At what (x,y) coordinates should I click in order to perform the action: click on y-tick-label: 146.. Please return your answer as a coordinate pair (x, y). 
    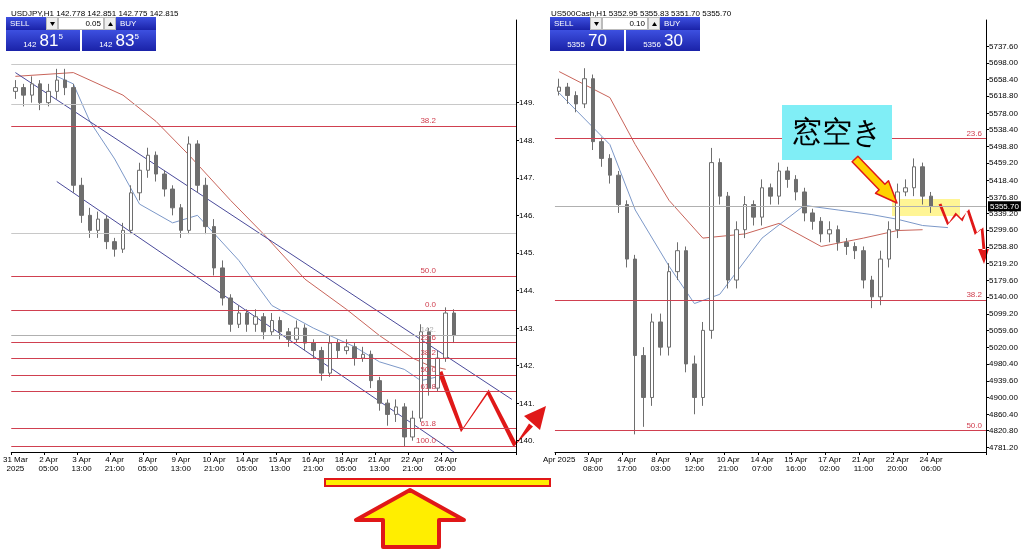
    Looking at the image, I should click on (527, 215).